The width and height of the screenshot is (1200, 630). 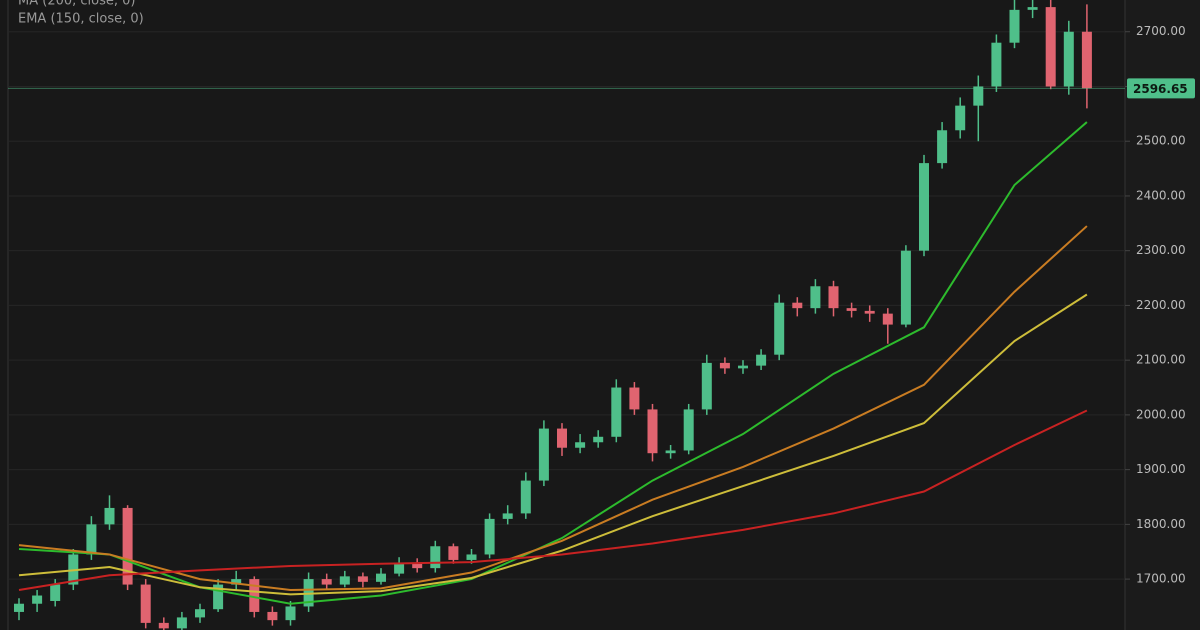 What do you see at coordinates (1161, 360) in the screenshot?
I see `y-tick-label: 2100.00` at bounding box center [1161, 360].